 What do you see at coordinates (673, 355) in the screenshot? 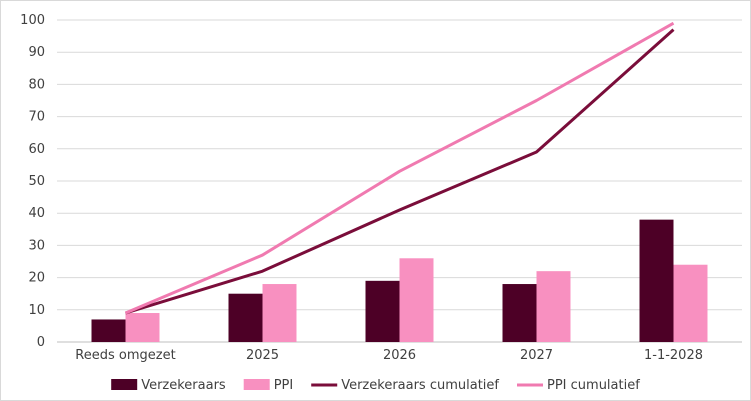
I see `x-tick-label: 1-1-2028` at bounding box center [673, 355].